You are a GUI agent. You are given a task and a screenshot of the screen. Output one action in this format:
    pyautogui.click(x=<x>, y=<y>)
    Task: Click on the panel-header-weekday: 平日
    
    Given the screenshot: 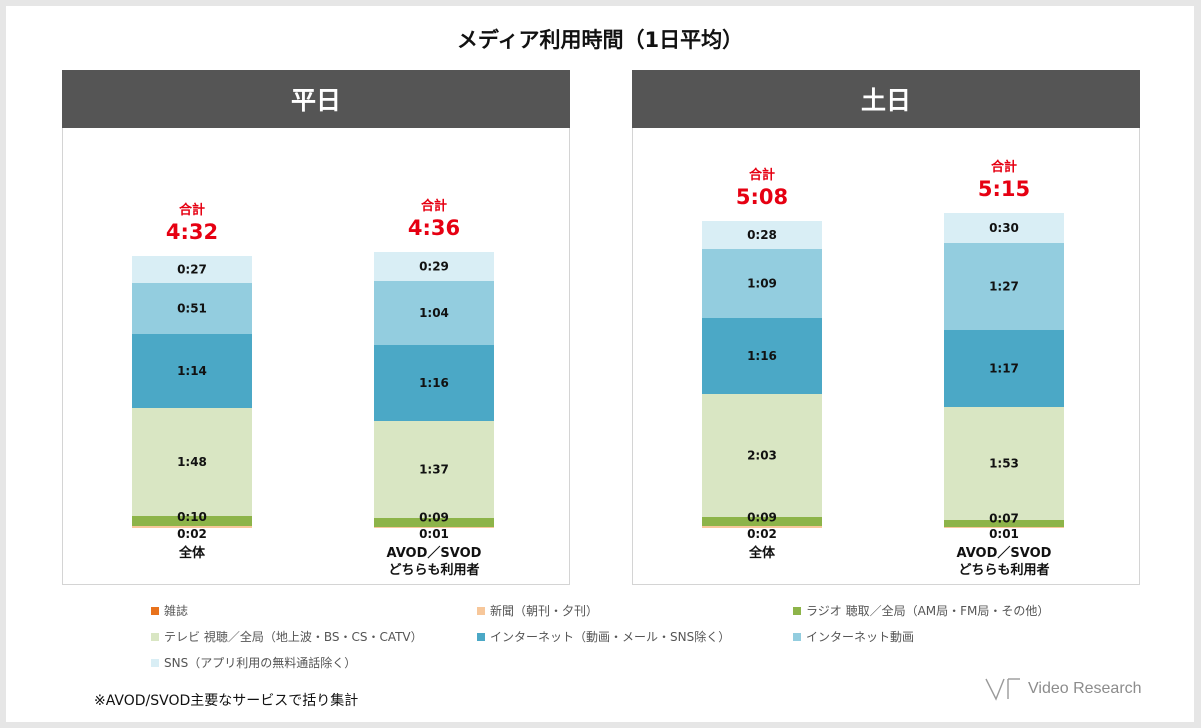 What is the action you would take?
    pyautogui.click(x=316, y=99)
    